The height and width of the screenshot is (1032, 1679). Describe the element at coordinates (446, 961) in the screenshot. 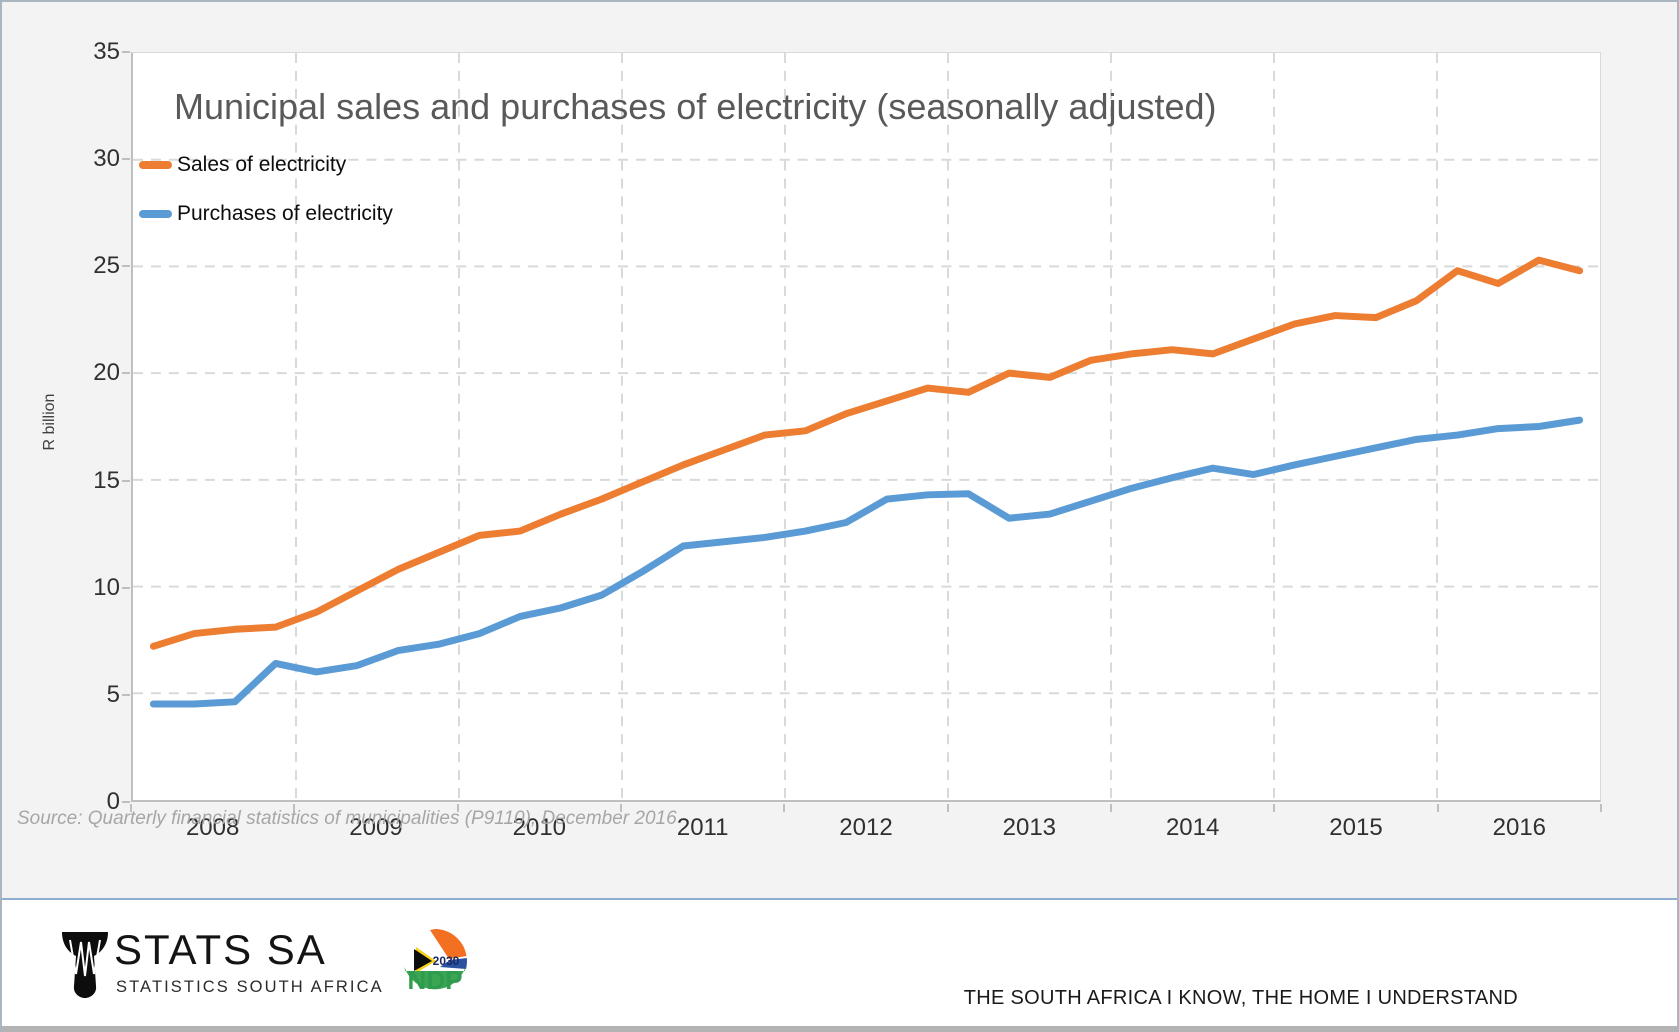

I see `ndp-year-text: 2030` at that location.